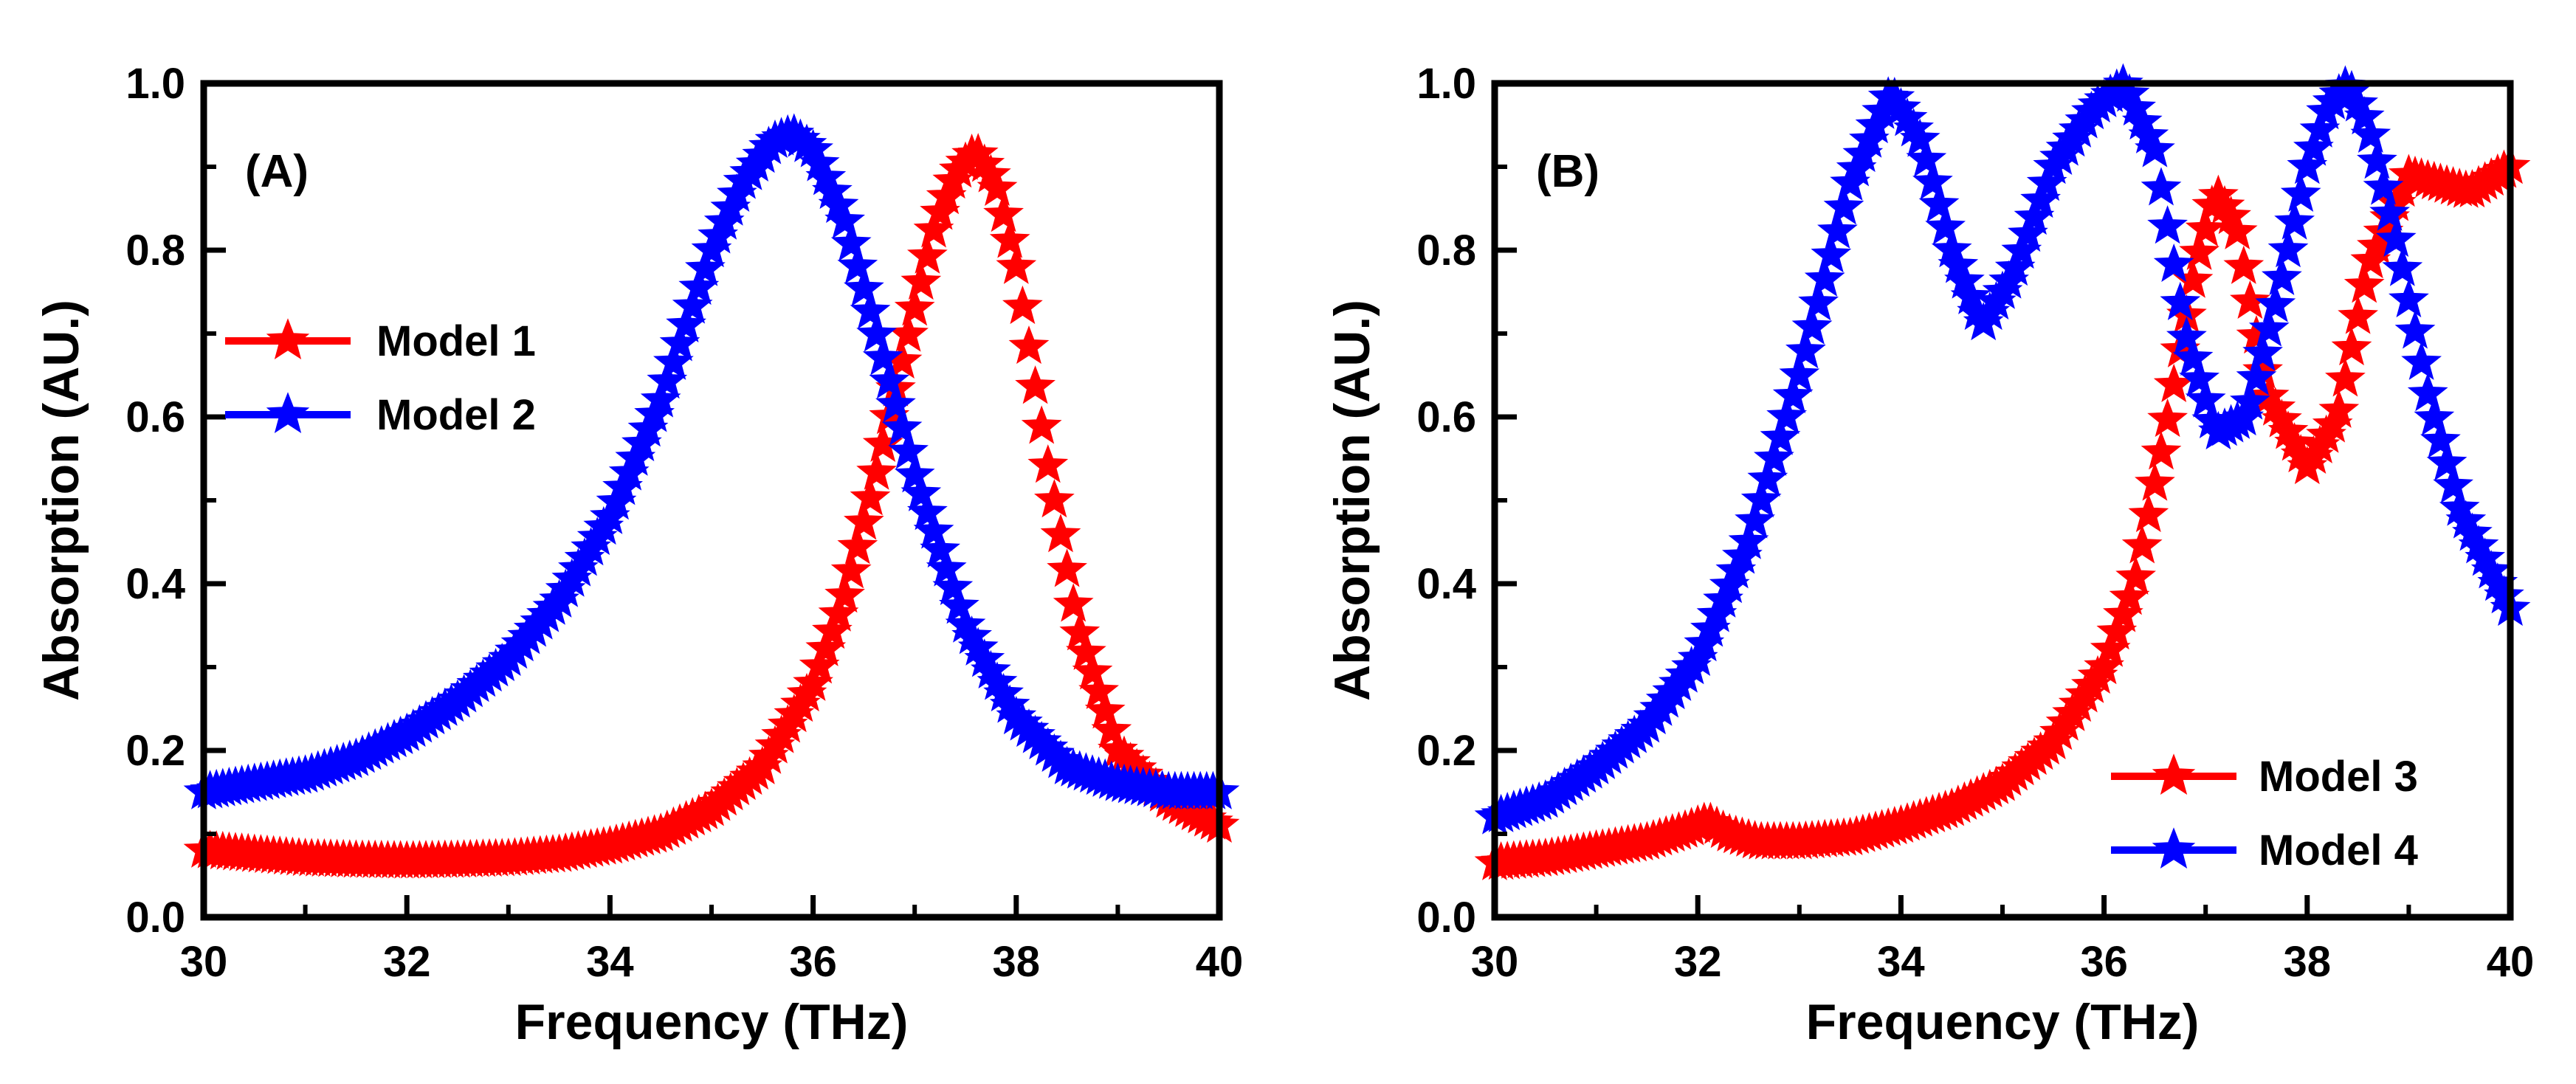 The width and height of the screenshot is (2576, 1084). I want to click on panel-label: (B), so click(1568, 171).